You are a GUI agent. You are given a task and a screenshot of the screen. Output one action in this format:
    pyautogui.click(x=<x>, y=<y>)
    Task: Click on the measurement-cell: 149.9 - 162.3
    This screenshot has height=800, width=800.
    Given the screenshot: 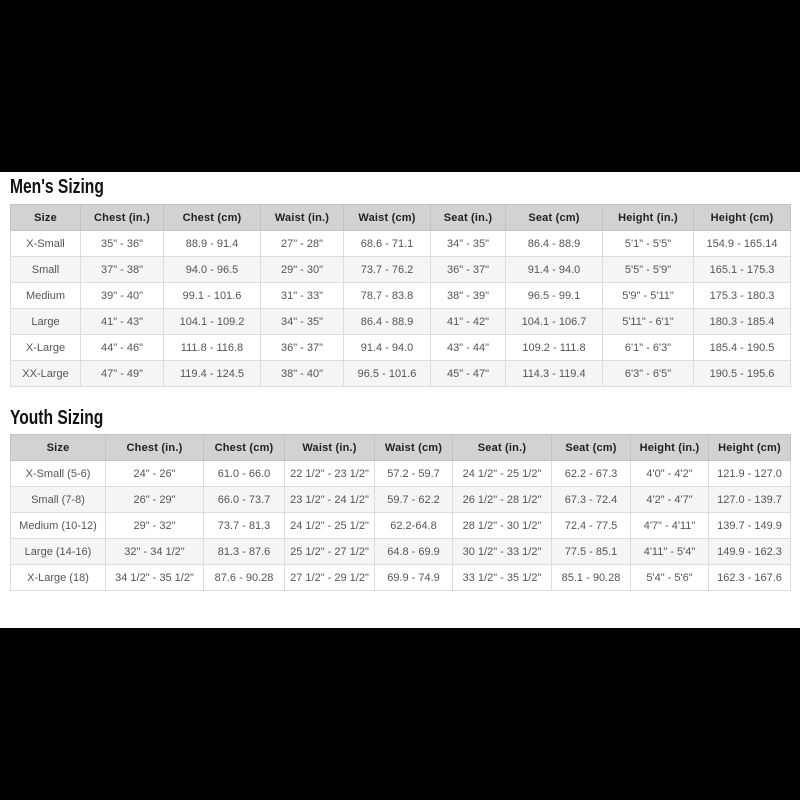 What is the action you would take?
    pyautogui.click(x=749, y=551)
    